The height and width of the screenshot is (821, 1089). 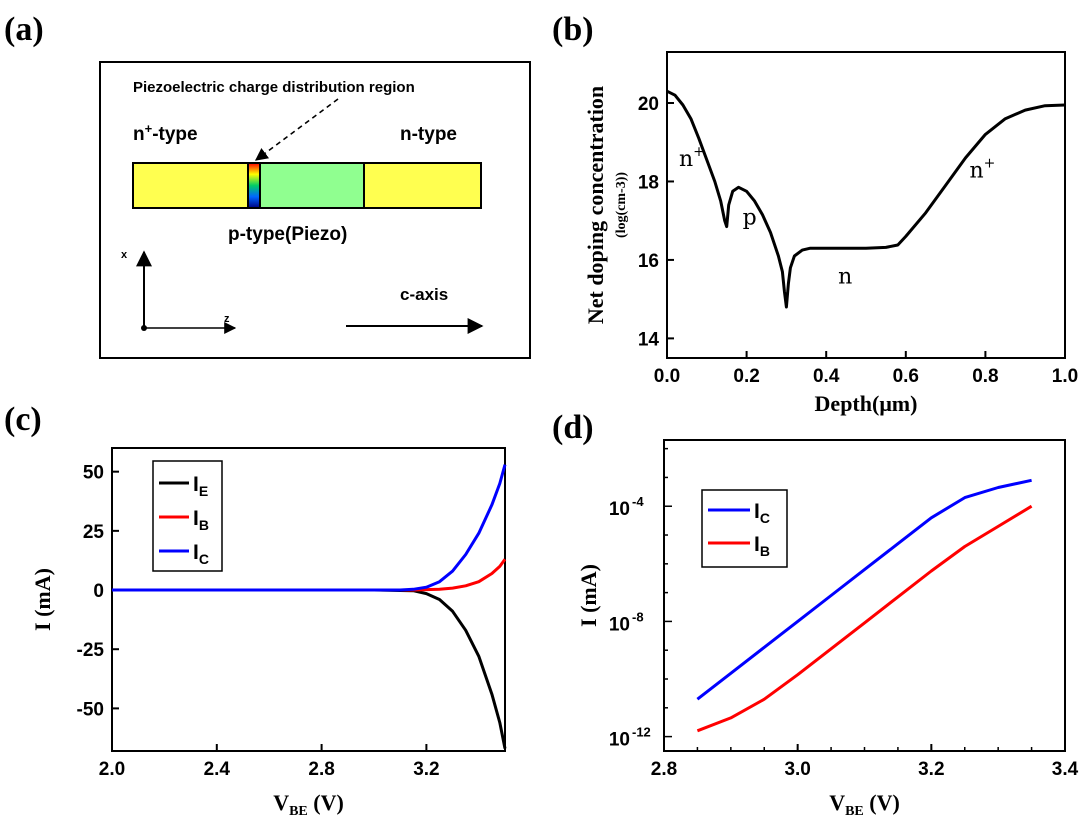 I want to click on x-tick-label: 0.4, so click(x=826, y=376).